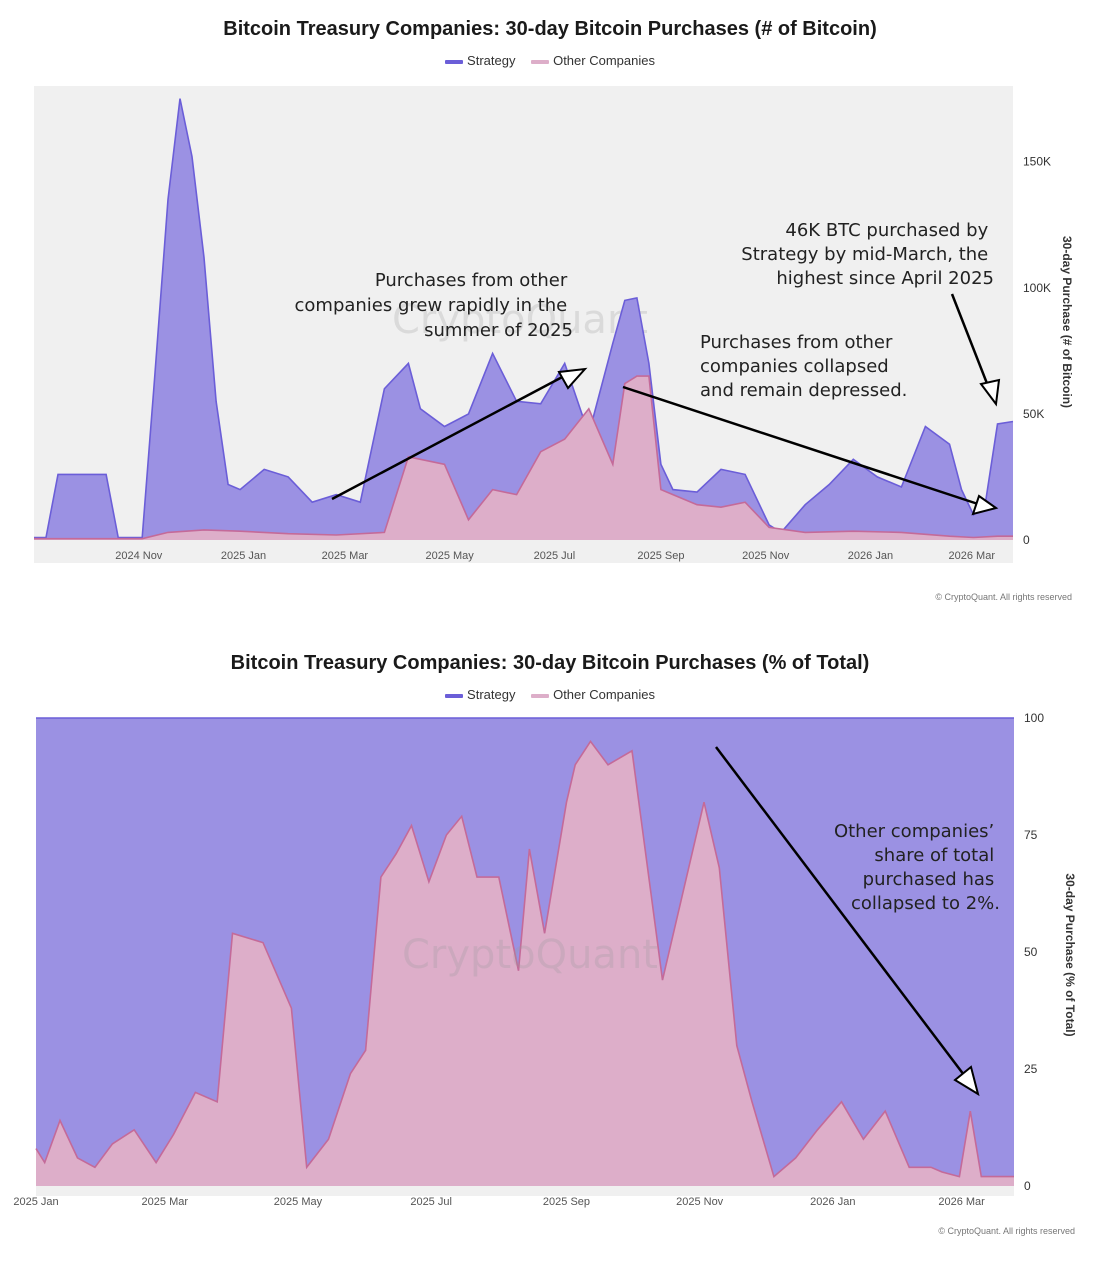 The height and width of the screenshot is (1280, 1100). What do you see at coordinates (540, 61) in the screenshot?
I see `legend-other-swatch` at bounding box center [540, 61].